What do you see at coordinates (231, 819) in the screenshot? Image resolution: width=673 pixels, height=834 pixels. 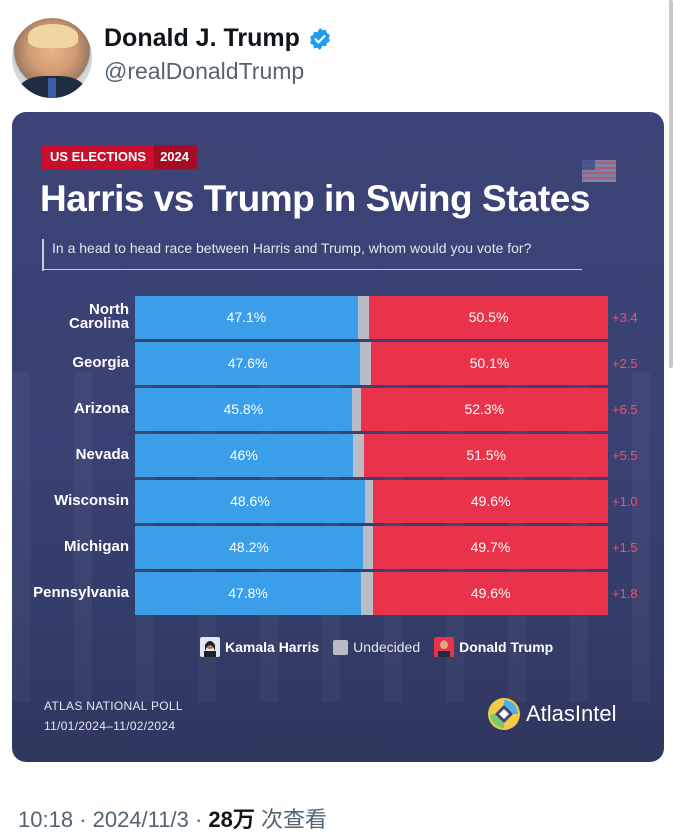 I see `view-count: 28万` at bounding box center [231, 819].